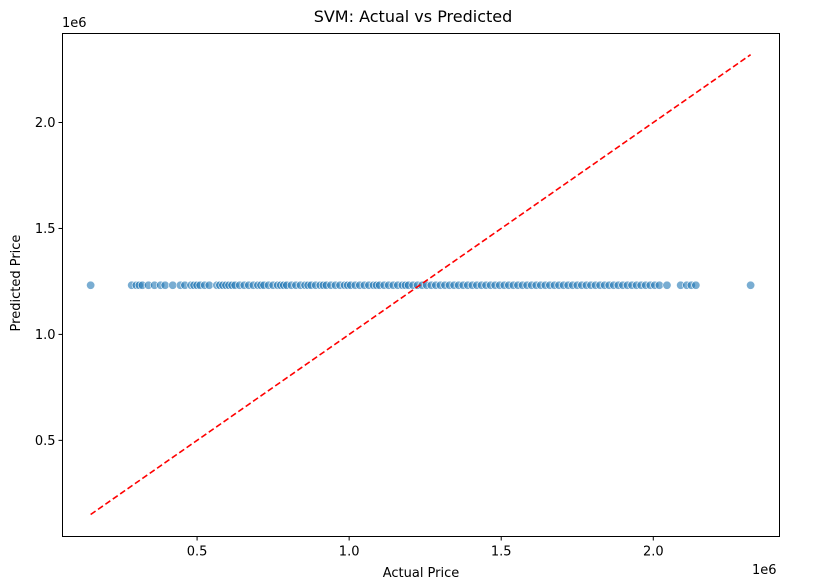  What do you see at coordinates (45, 229) in the screenshot?
I see `y-tick-label: 1.5` at bounding box center [45, 229].